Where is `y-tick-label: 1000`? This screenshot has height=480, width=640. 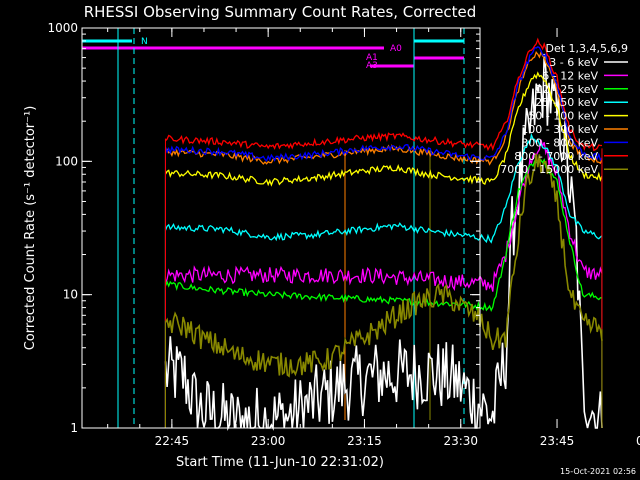
y-tick-label: 1000 is located at coordinates (62, 28).